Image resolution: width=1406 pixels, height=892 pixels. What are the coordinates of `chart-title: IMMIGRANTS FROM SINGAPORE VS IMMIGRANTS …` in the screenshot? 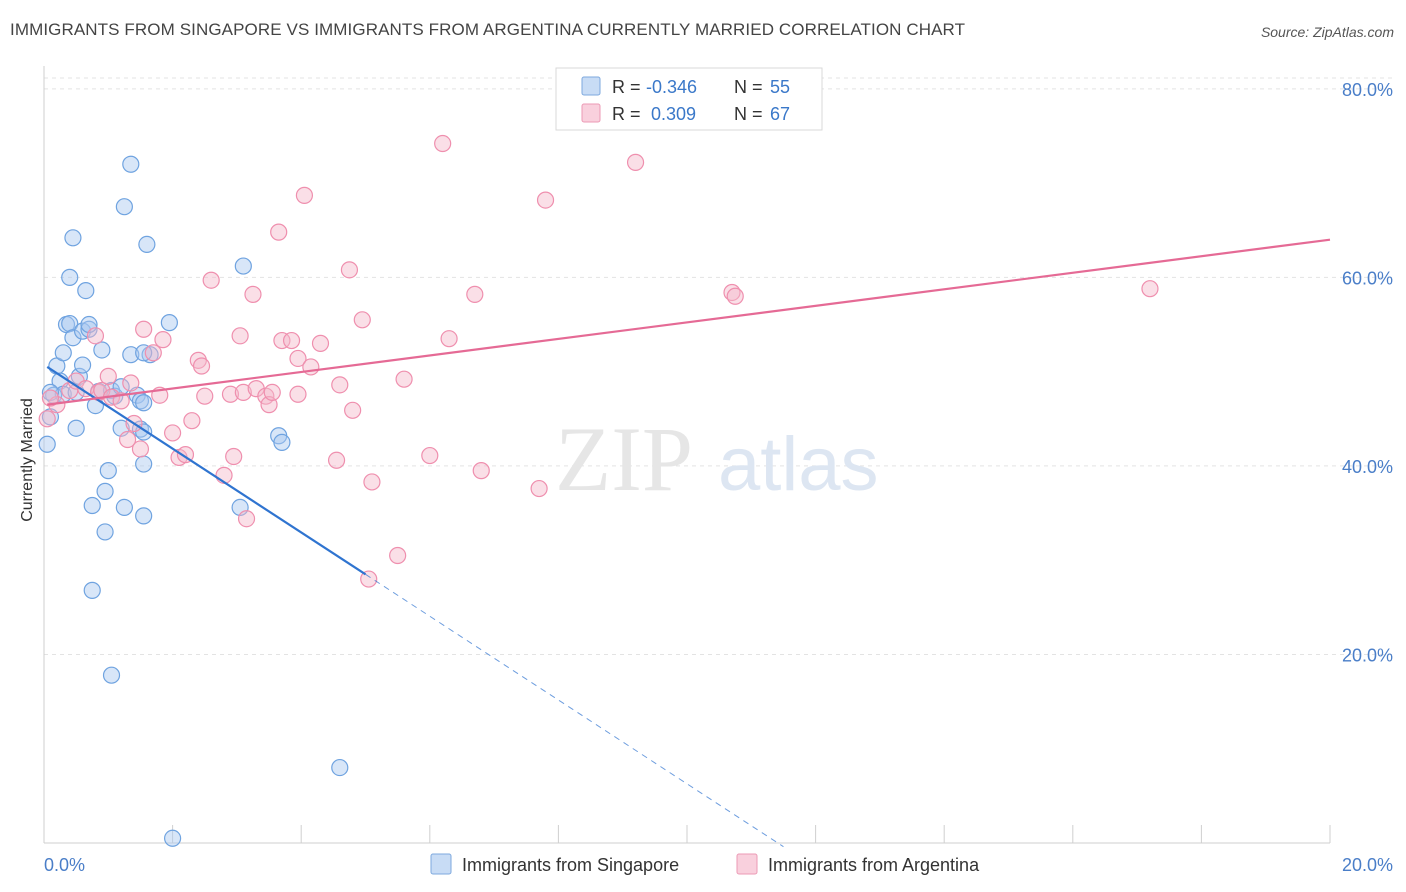 It's located at (488, 29).